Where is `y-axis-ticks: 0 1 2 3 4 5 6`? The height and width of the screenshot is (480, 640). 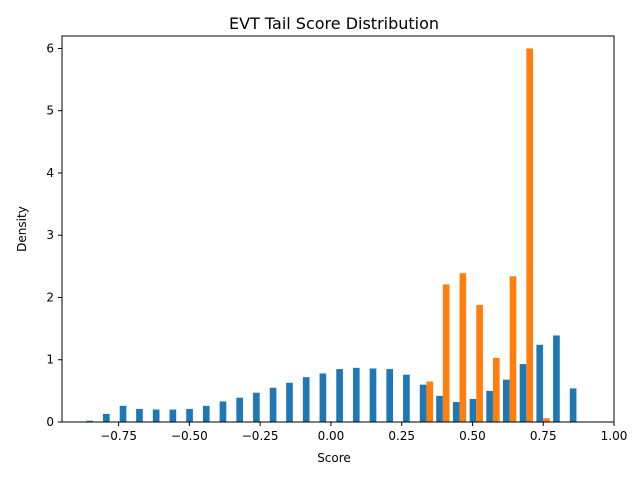 y-axis-ticks: 0 1 2 3 4 5 6 is located at coordinates (54, 235).